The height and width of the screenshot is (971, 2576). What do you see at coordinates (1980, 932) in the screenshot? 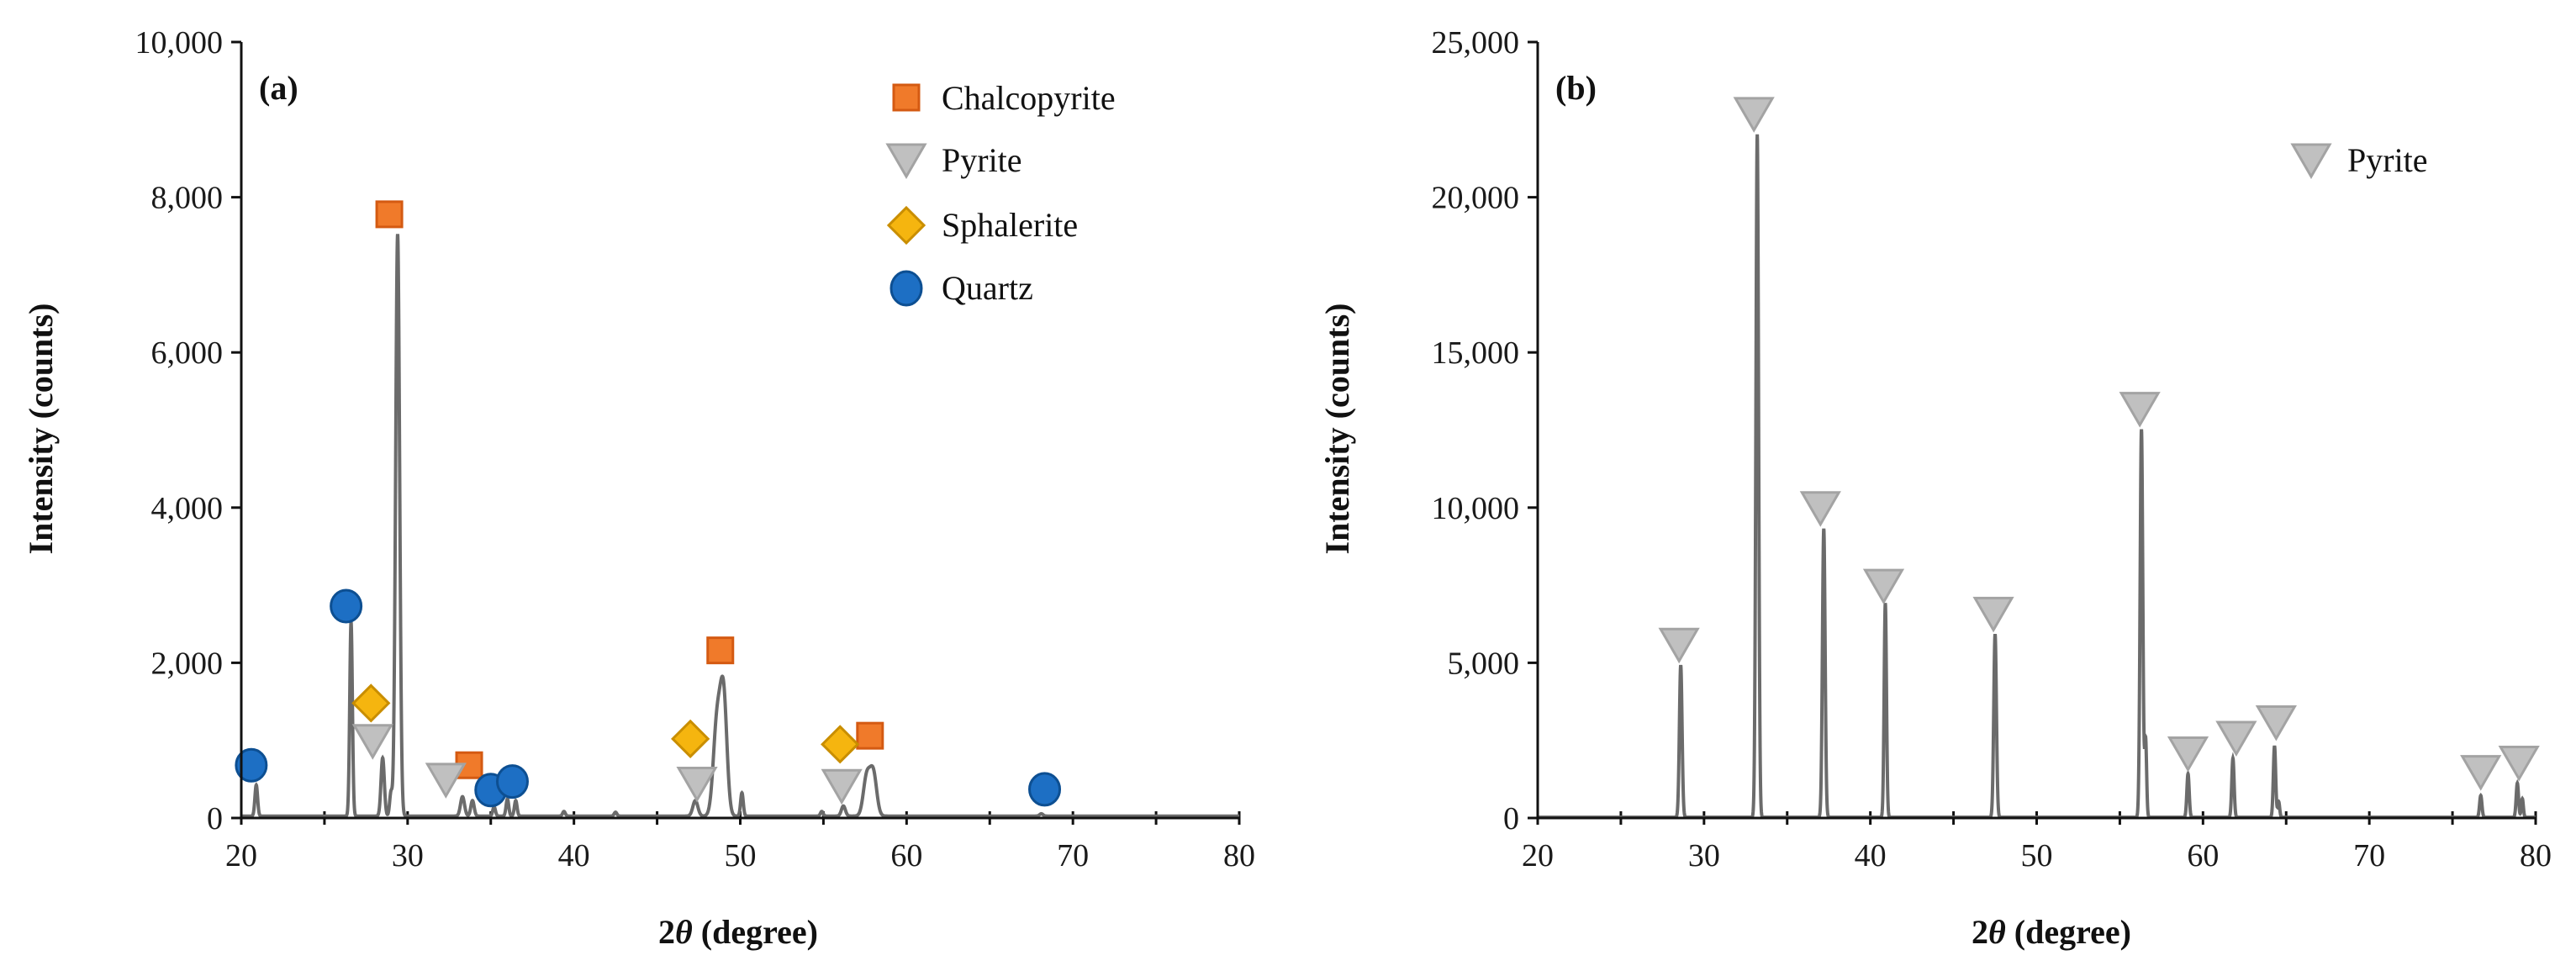
I see `x-axis-title-prefix-b: 2` at bounding box center [1980, 932].